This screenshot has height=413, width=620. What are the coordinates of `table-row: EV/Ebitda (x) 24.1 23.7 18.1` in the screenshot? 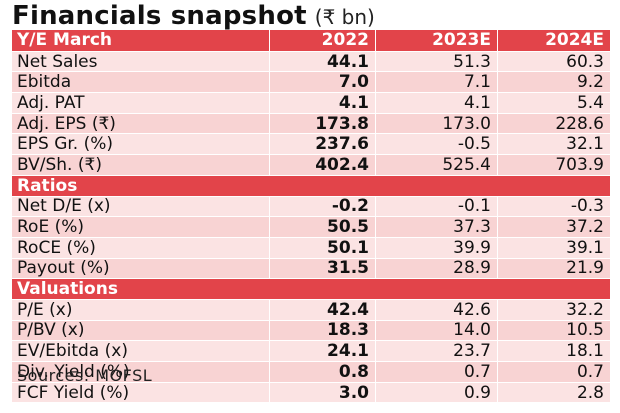 It's located at (311, 350).